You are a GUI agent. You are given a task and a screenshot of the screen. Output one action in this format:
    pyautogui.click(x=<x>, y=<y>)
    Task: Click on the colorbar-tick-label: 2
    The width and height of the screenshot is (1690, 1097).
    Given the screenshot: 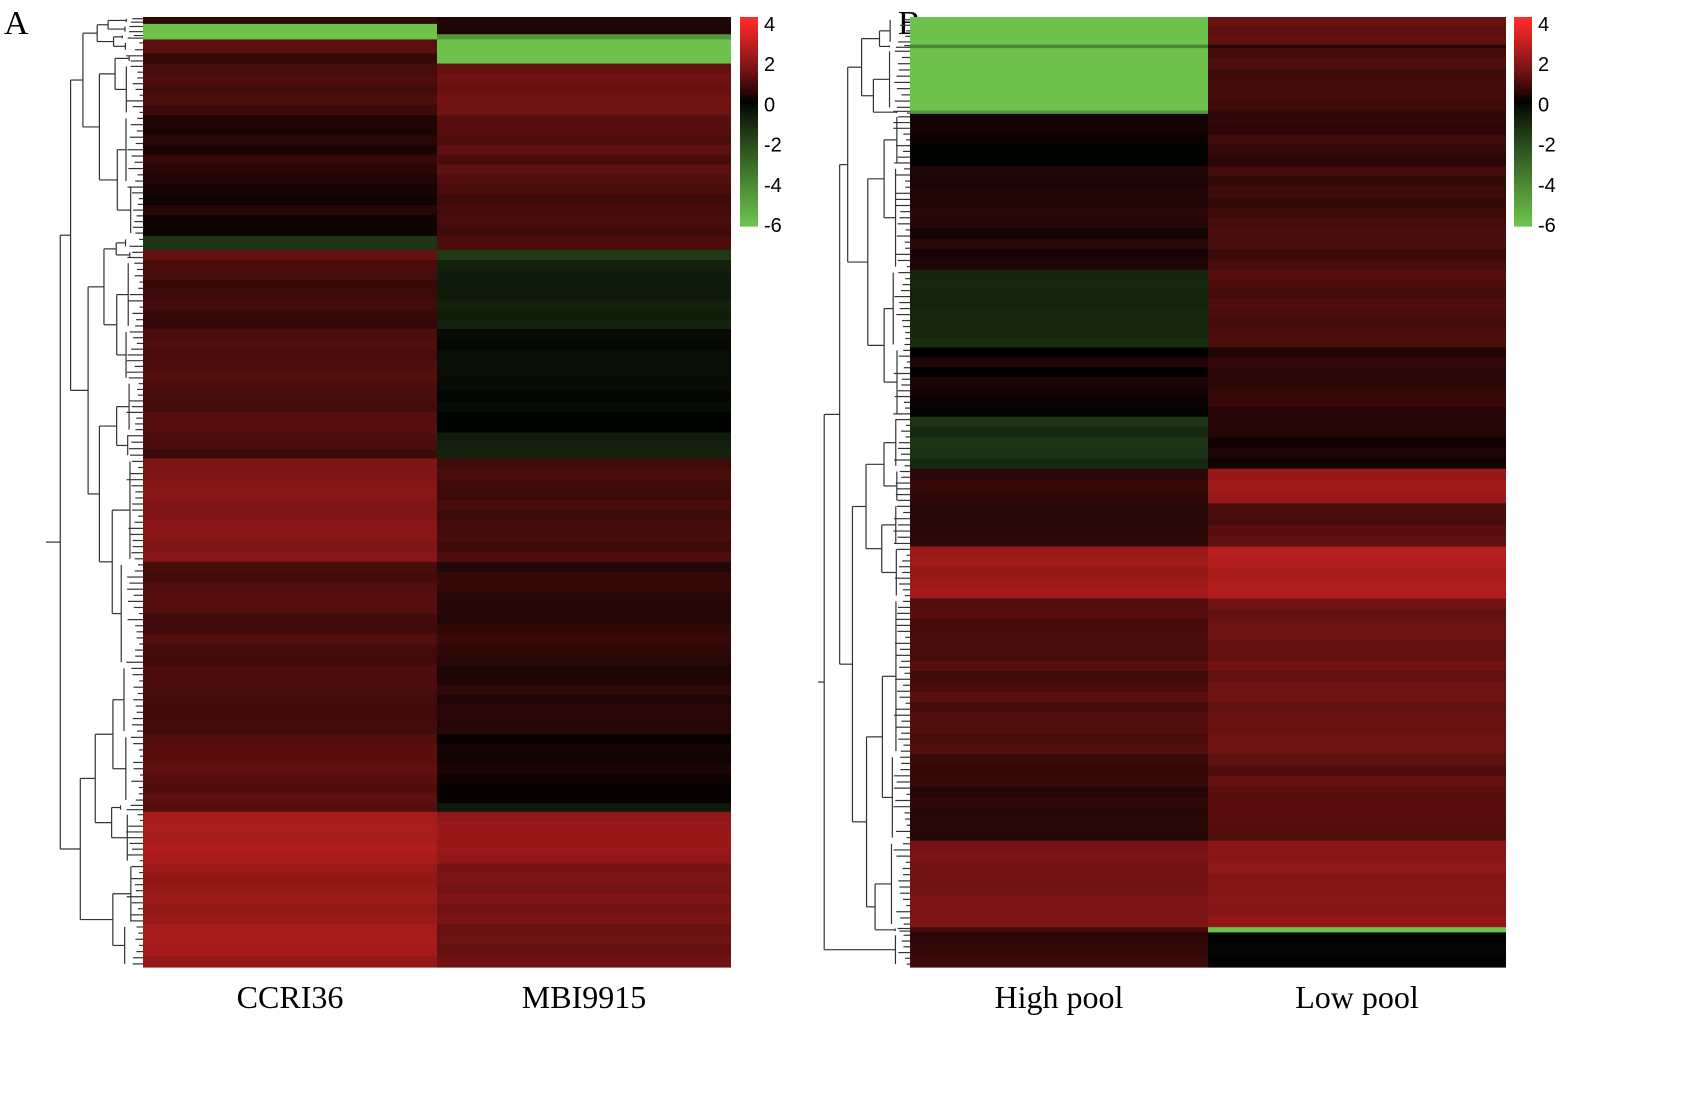 What is the action you would take?
    pyautogui.click(x=1543, y=65)
    